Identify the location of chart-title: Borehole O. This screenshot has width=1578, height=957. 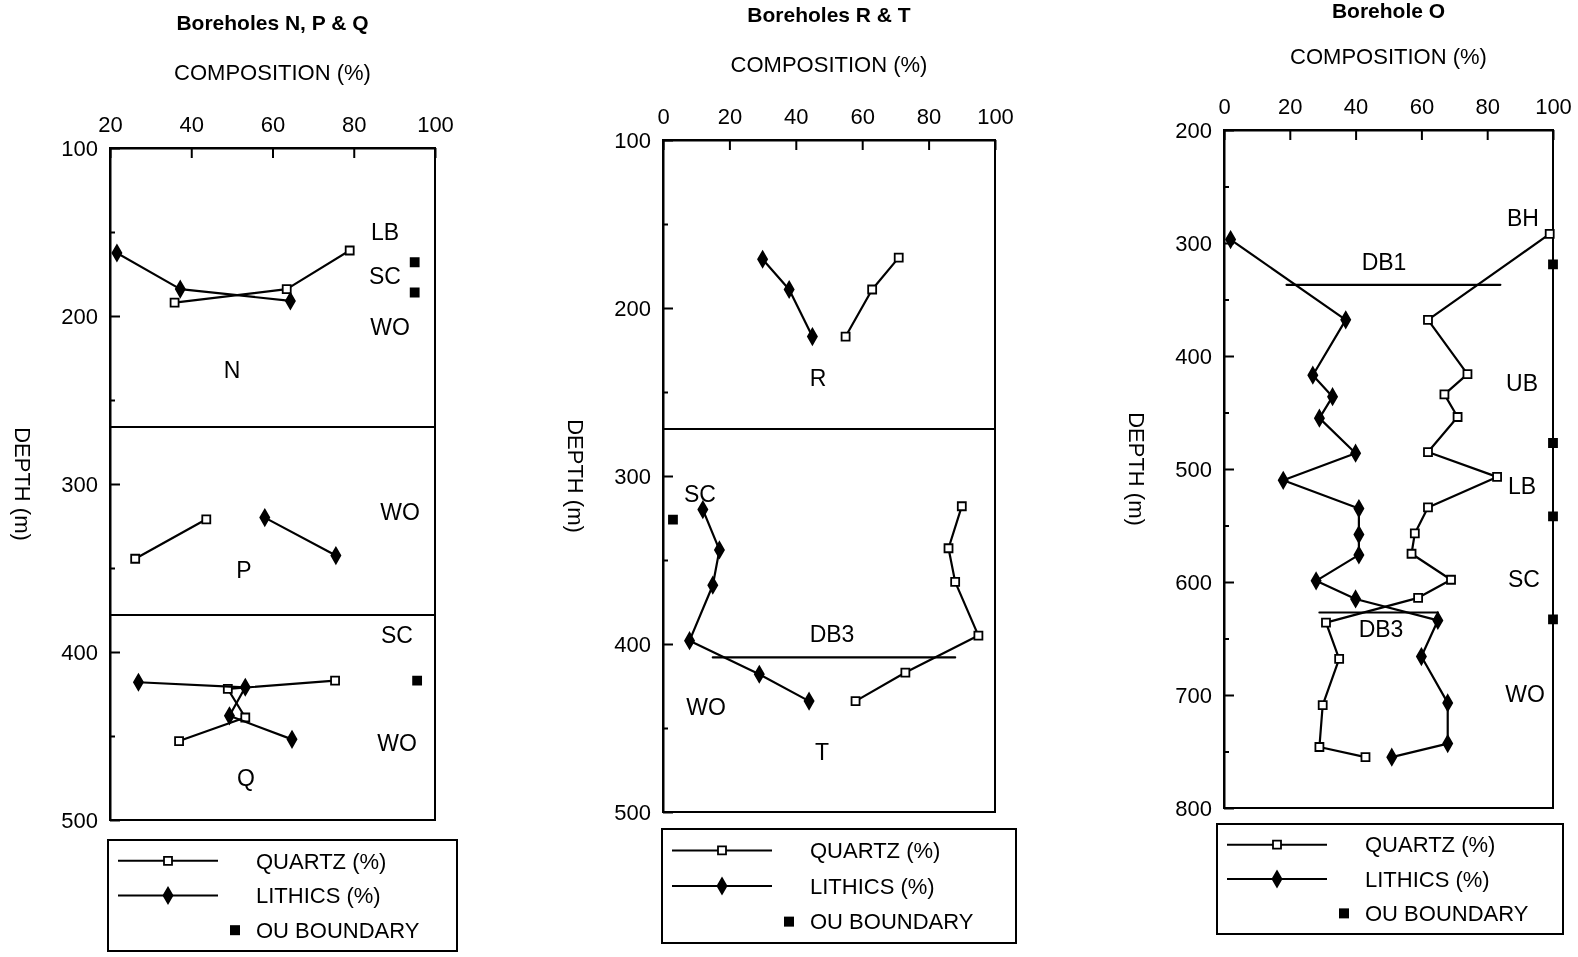
(1388, 11).